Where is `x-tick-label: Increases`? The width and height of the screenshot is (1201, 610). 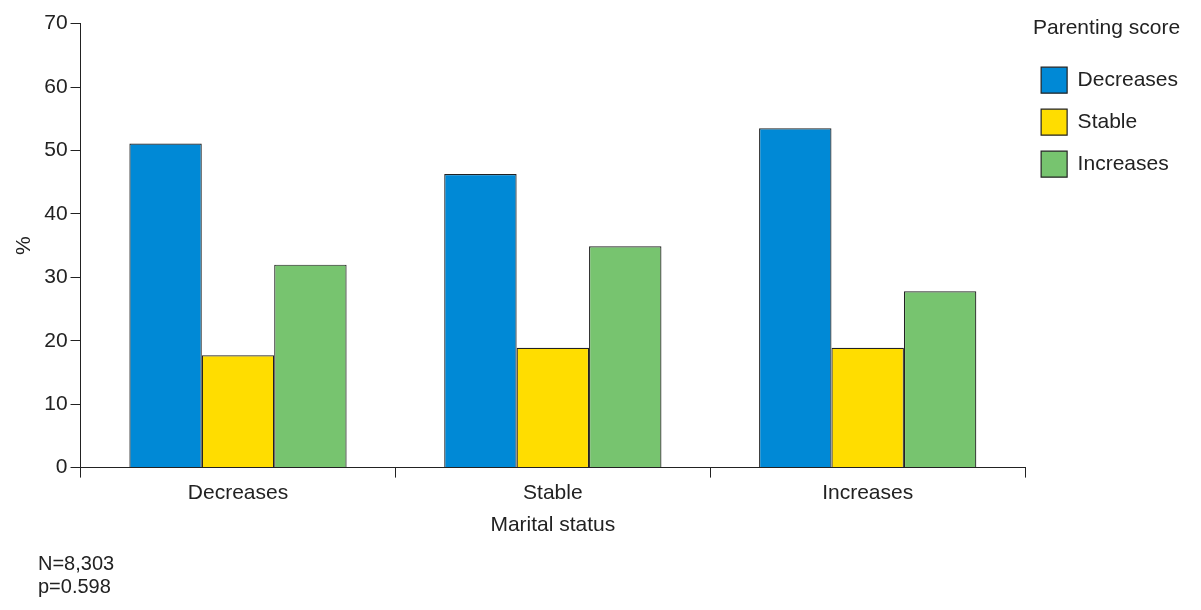 x-tick-label: Increases is located at coordinates (868, 491).